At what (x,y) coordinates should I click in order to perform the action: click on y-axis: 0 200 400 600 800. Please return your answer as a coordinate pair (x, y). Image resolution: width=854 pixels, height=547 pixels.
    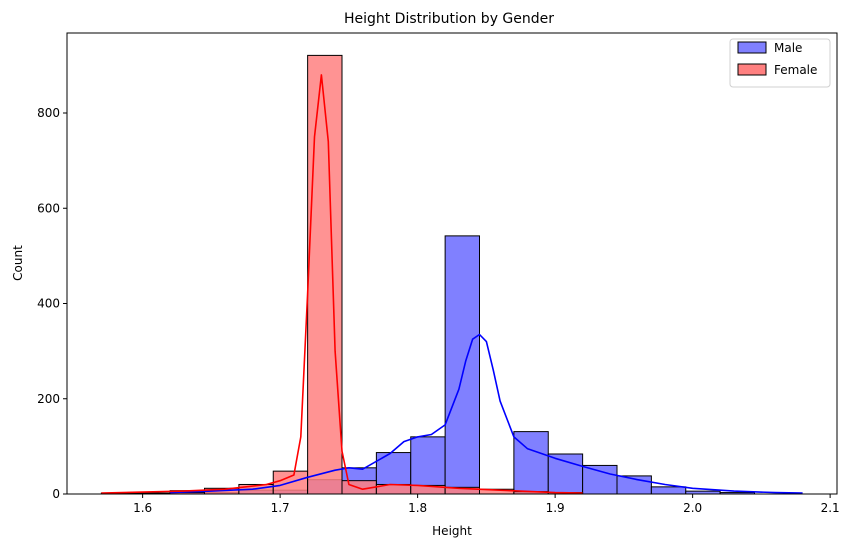
    Looking at the image, I should click on (52, 303).